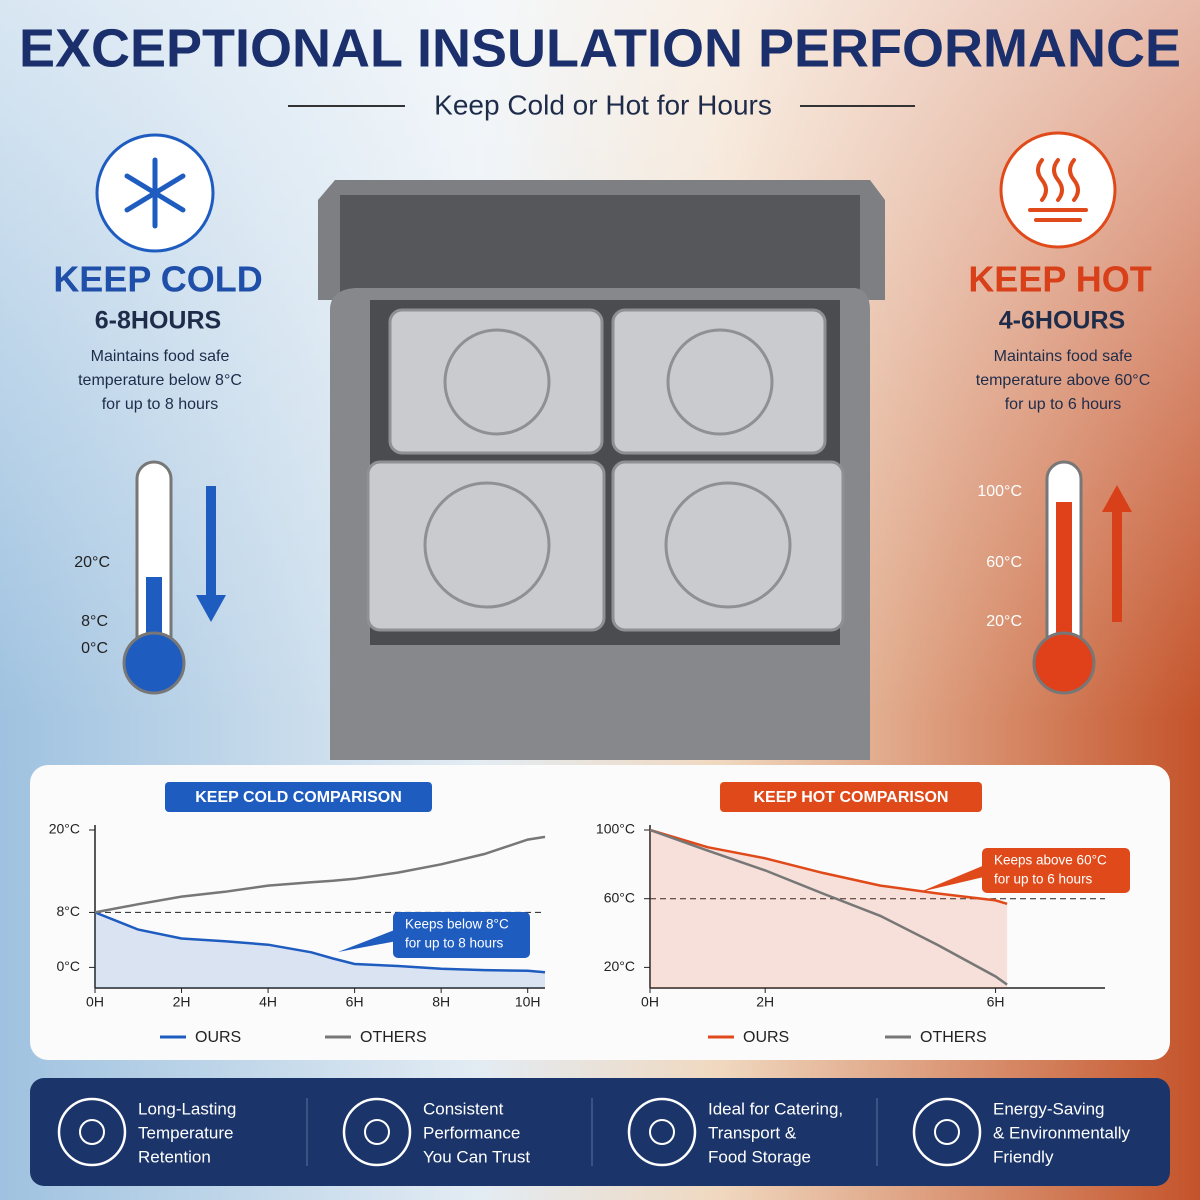 The image size is (1200, 1200). Describe the element at coordinates (1059, 279) in the screenshot. I see `hot-title: KEEP HOT` at that location.